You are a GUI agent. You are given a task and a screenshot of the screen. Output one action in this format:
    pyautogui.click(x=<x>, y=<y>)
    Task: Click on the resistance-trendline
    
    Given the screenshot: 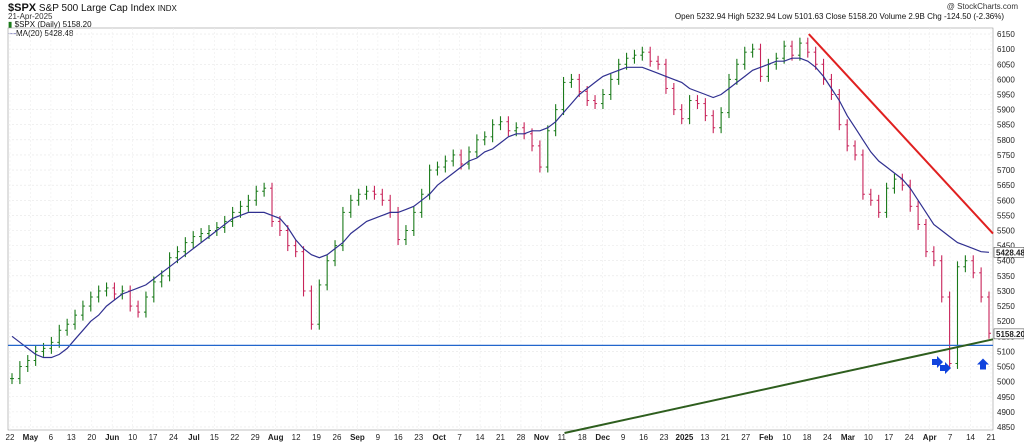 What is the action you would take?
    pyautogui.click(x=901, y=134)
    